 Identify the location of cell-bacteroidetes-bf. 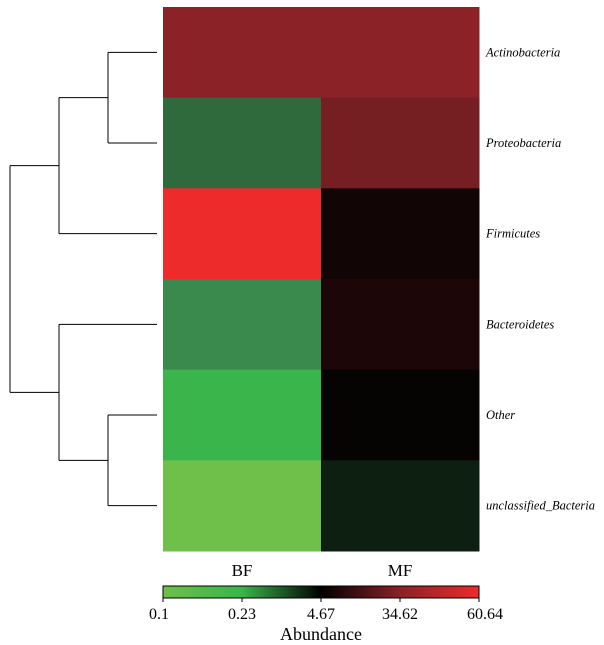
(242, 325).